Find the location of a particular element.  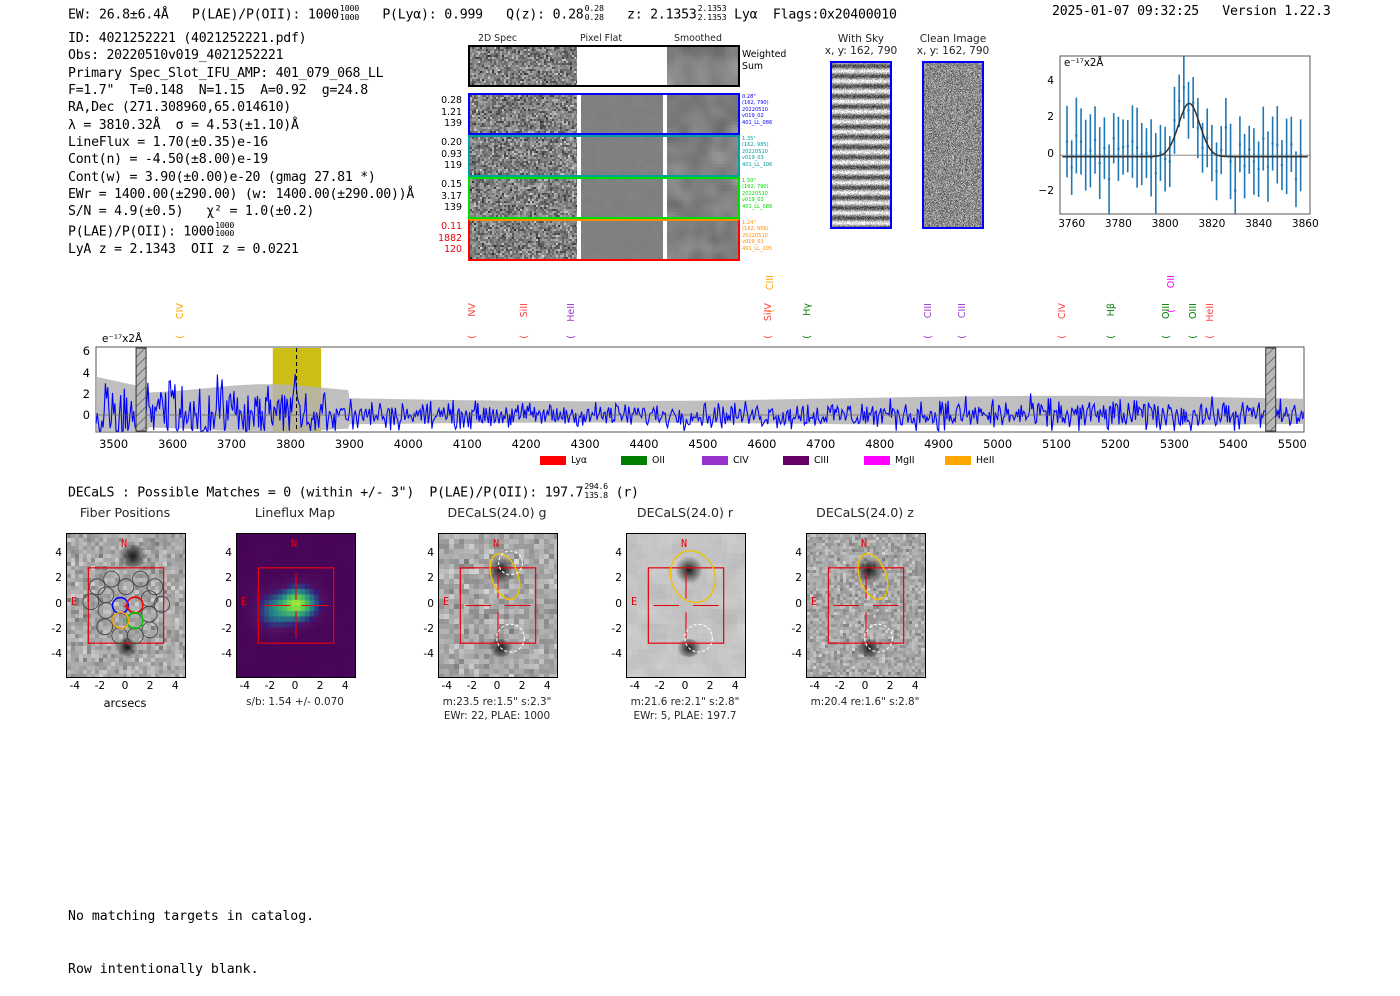

timestamp: 2025-01-07 09:32:25 is located at coordinates (1126, 11).